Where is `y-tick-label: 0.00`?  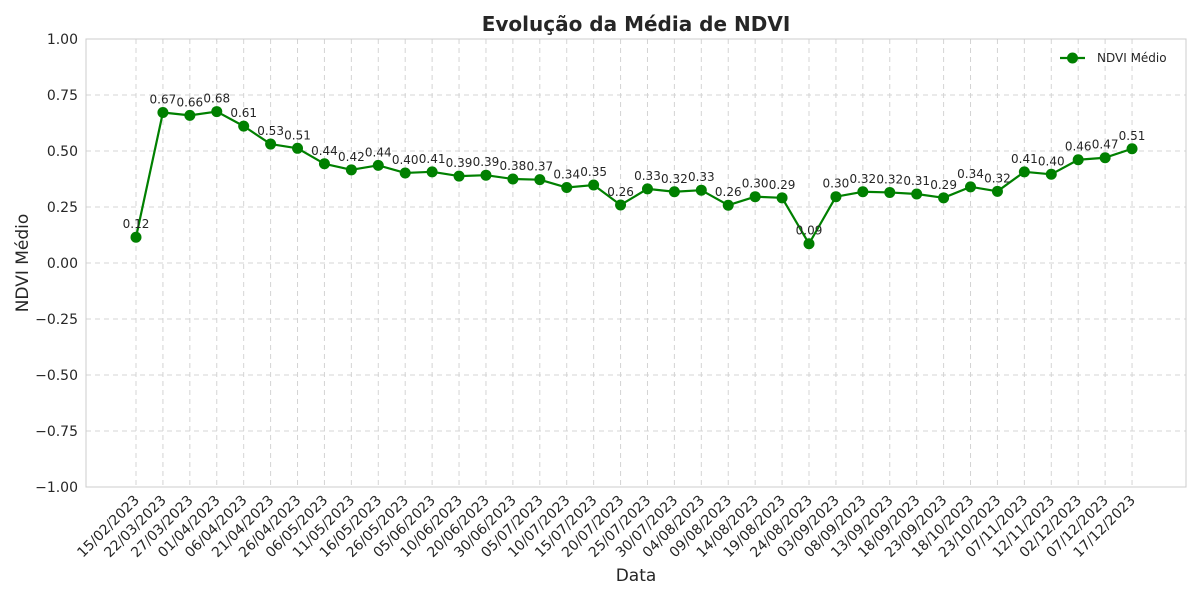 y-tick-label: 0.00 is located at coordinates (62, 264).